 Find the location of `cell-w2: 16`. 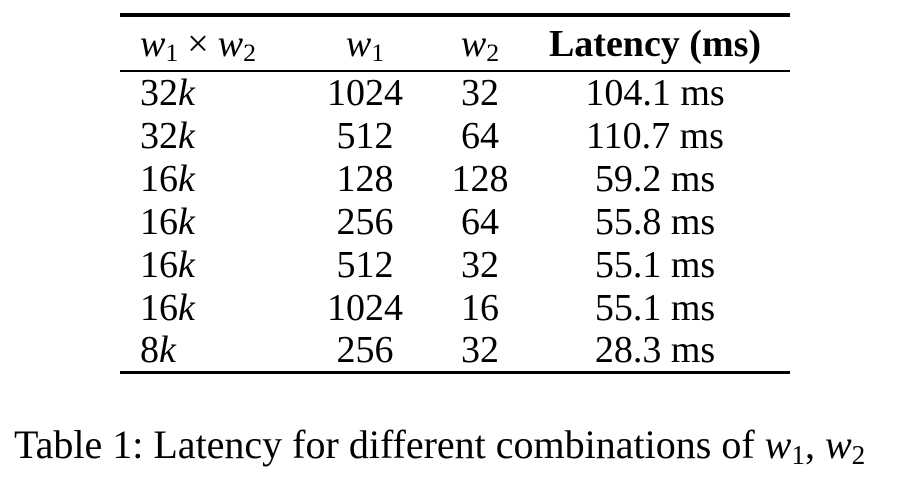

cell-w2: 16 is located at coordinates (480, 307).